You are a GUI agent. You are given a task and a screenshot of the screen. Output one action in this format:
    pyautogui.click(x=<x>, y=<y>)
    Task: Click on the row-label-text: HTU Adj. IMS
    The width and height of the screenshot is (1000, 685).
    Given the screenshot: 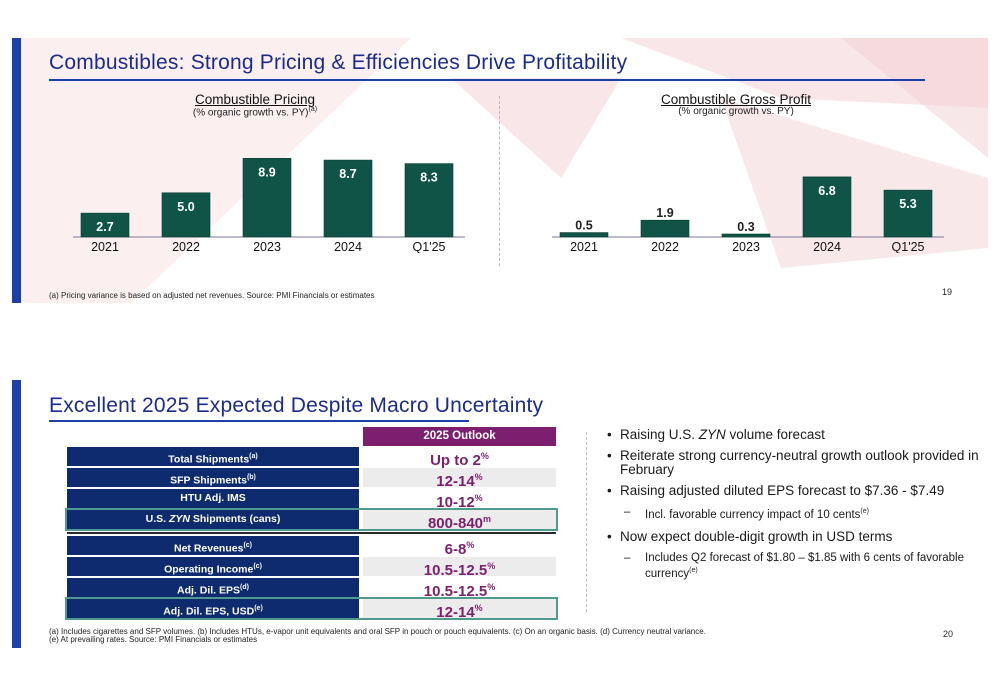 What is the action you would take?
    pyautogui.click(x=213, y=498)
    